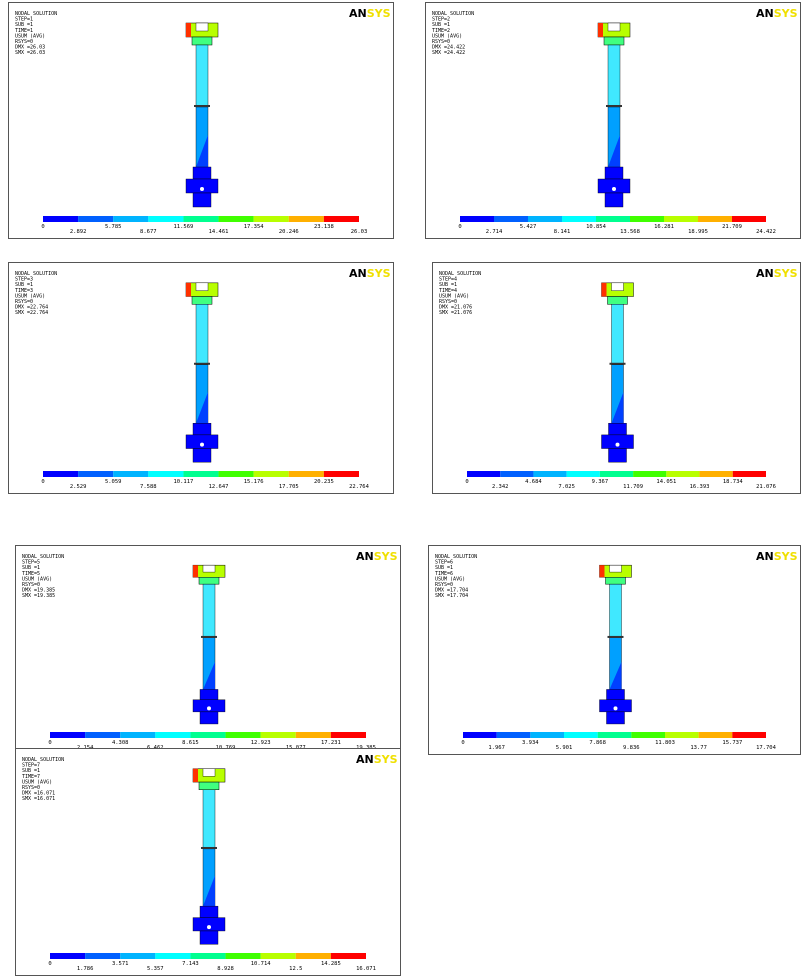 This screenshot has height=979, width=803. I want to click on info-line: TIME=1, so click(24, 31).